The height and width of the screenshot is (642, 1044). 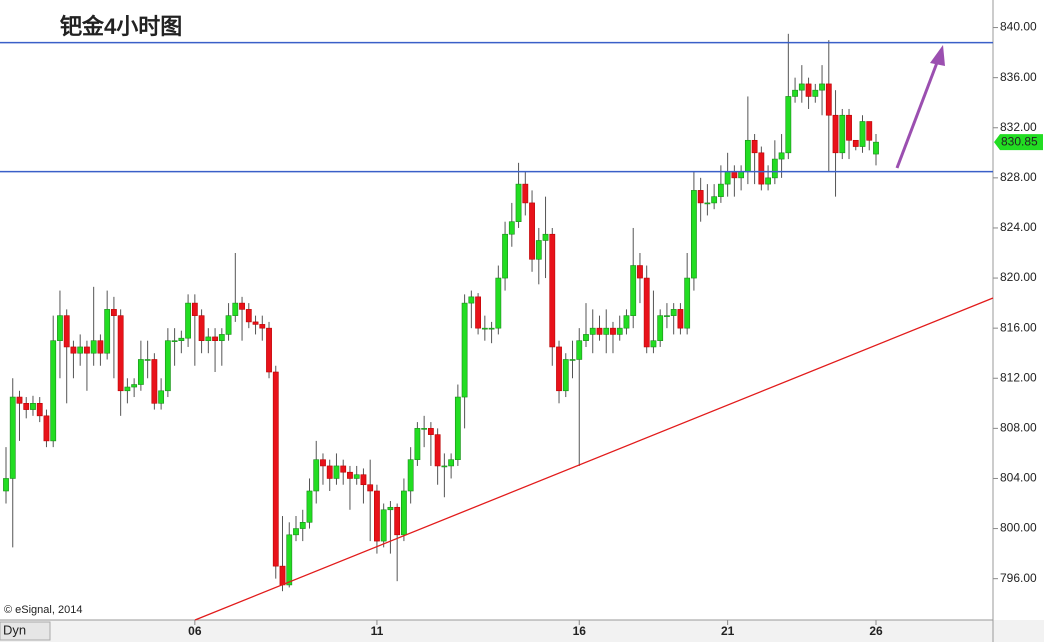 I want to click on y-tick-label: 832.00, so click(x=1018, y=127).